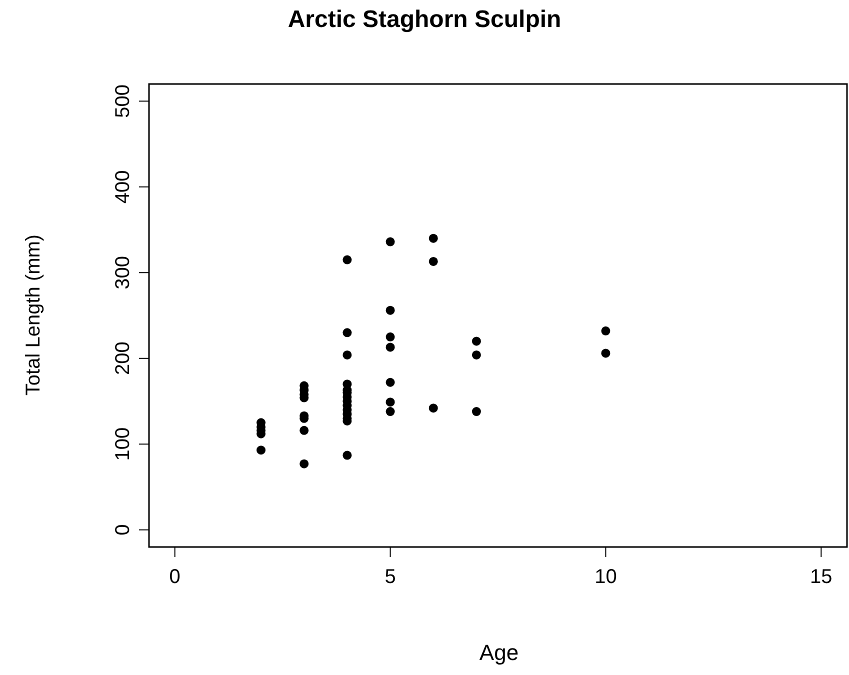 This screenshot has width=849, height=675. I want to click on x-tick-label: 15, so click(821, 577).